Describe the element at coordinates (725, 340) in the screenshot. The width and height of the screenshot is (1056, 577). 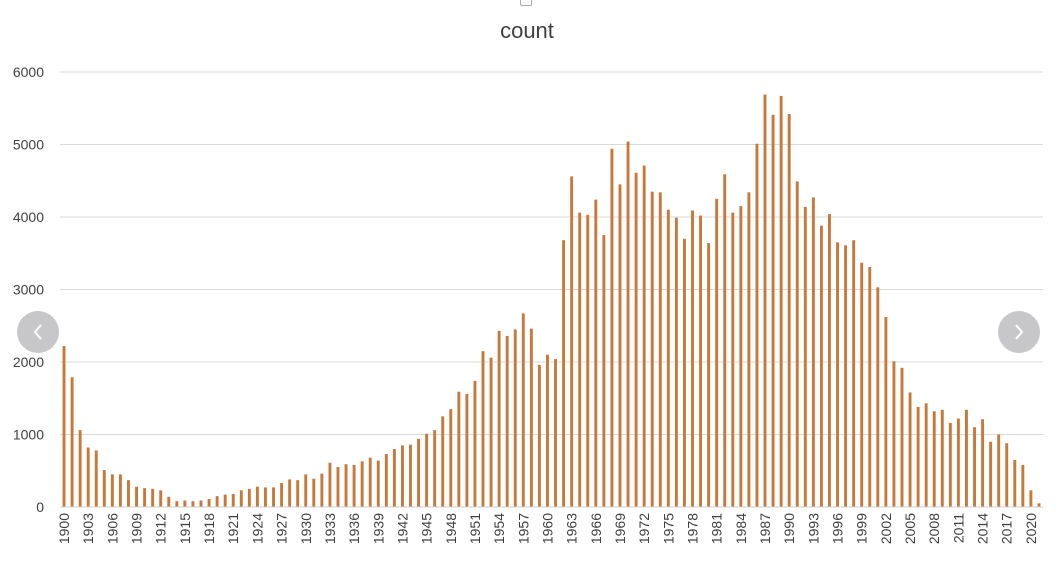
I see `bar-1982` at that location.